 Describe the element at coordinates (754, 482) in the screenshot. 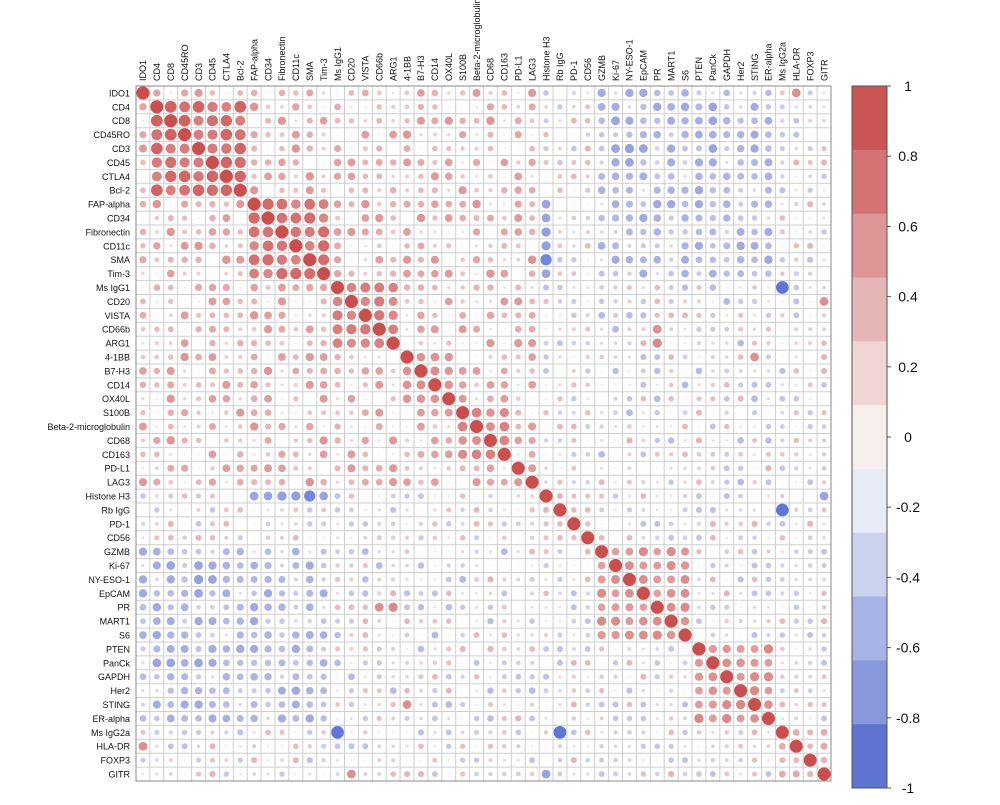

I see `cell-circle-lag3-sting` at that location.